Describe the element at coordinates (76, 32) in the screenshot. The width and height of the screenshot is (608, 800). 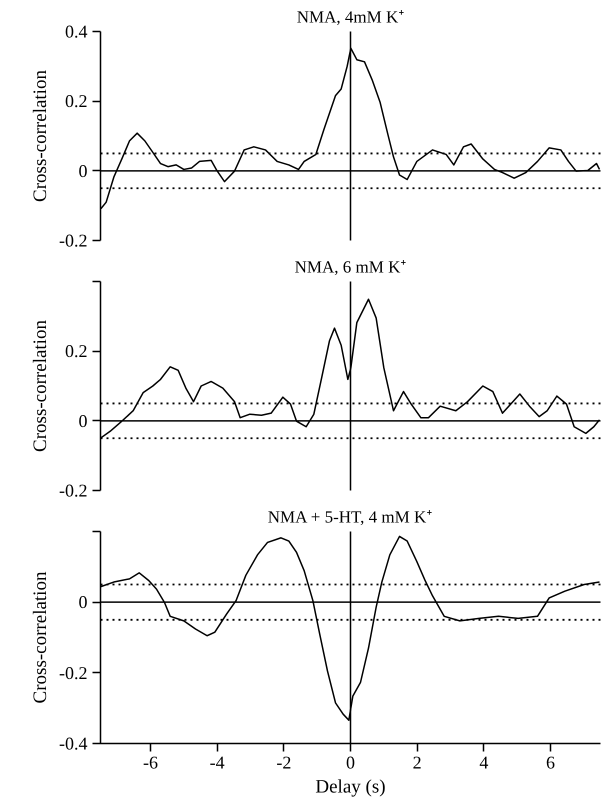
I see `y-tick-label: 0.4` at that location.